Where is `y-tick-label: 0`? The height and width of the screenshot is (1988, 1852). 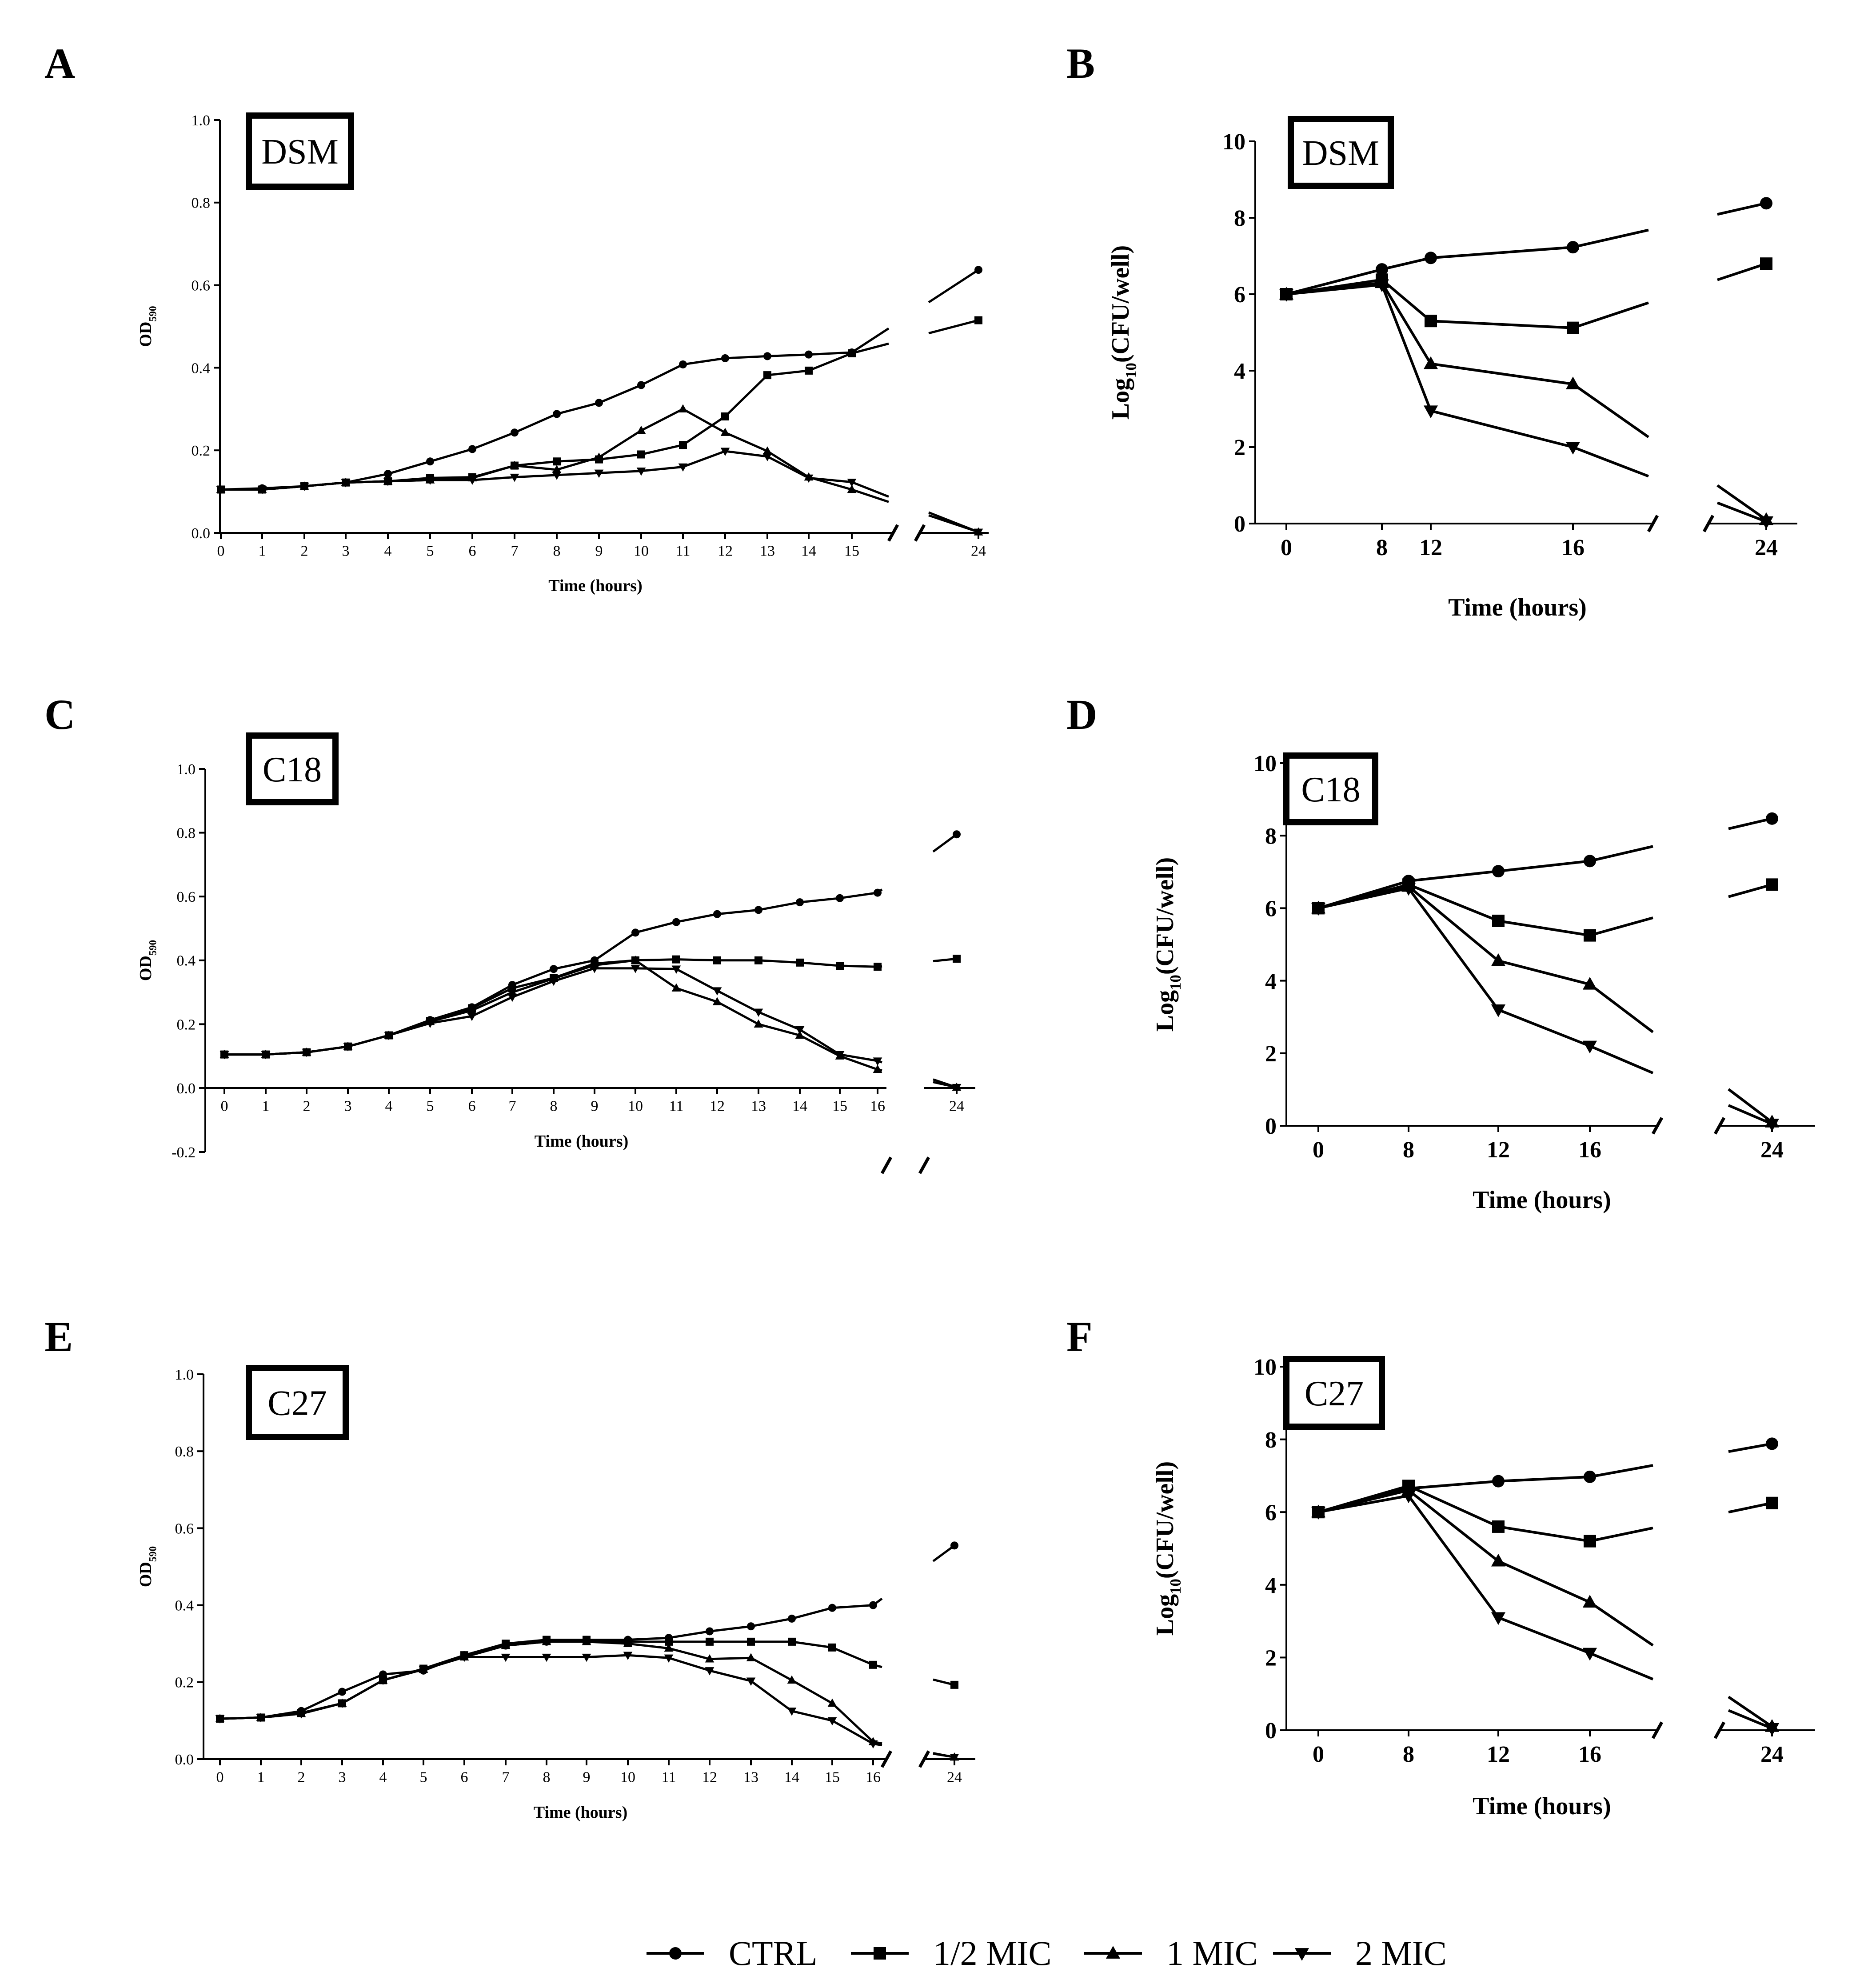 y-tick-label: 0 is located at coordinates (1239, 524).